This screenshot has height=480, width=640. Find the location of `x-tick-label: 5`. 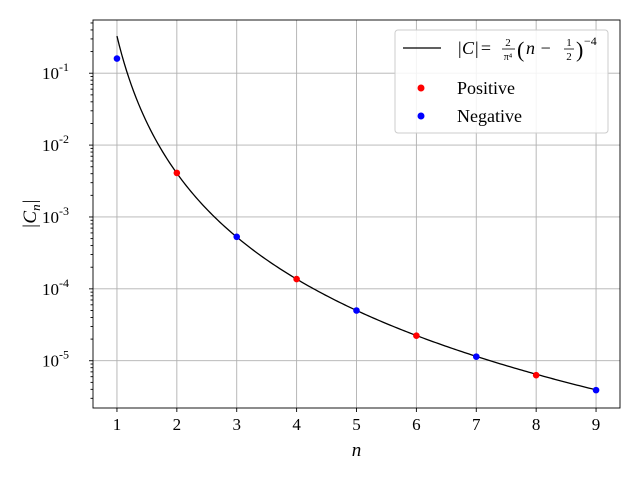

x-tick-label: 5 is located at coordinates (356, 424).